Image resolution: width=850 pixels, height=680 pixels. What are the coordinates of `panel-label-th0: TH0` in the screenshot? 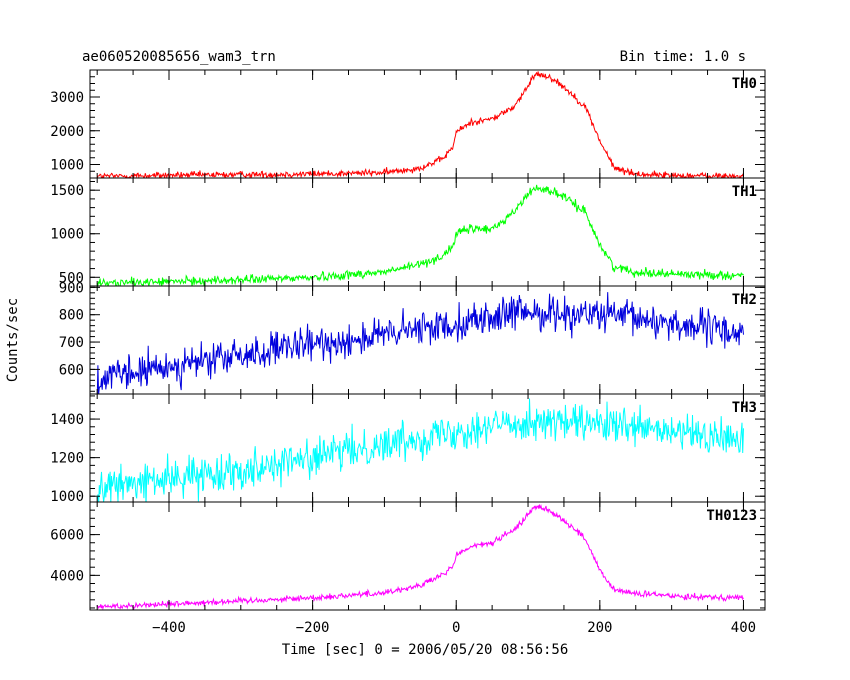 It's located at (744, 84).